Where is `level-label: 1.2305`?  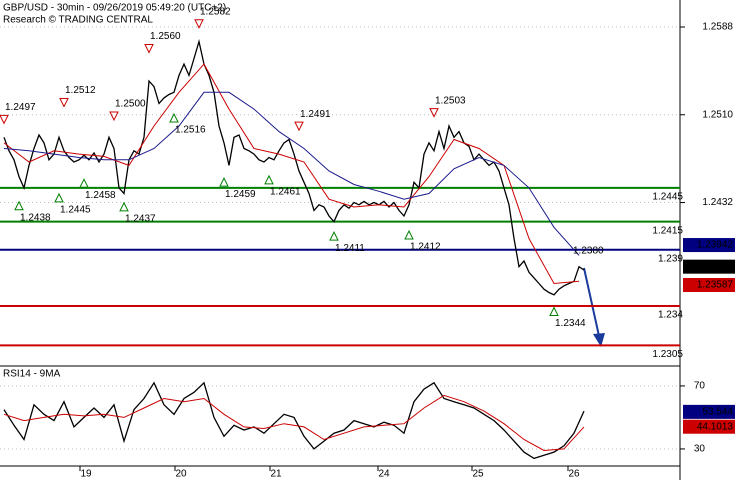
level-label: 1.2305 is located at coordinates (667, 354).